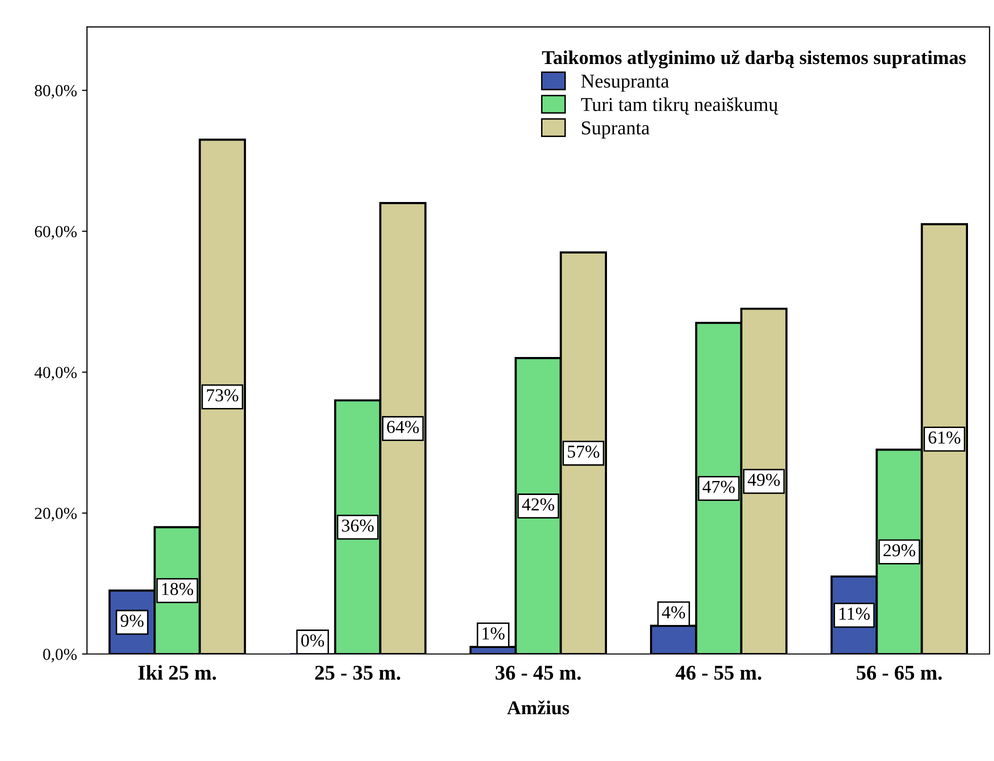  What do you see at coordinates (358, 526) in the screenshot?
I see `data-label: 36%` at bounding box center [358, 526].